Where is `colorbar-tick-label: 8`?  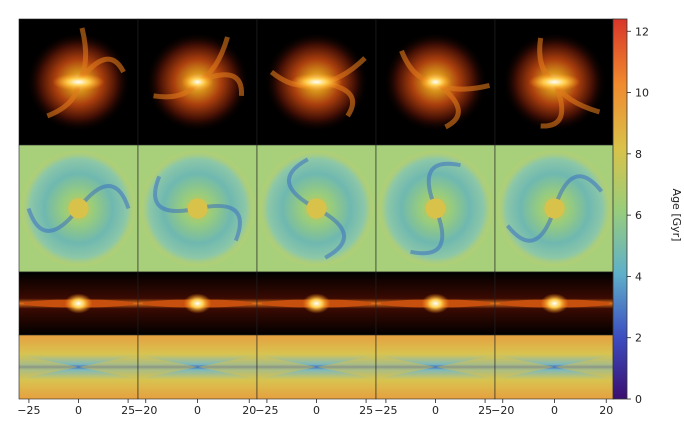 colorbar-tick-label: 8 is located at coordinates (638, 154).